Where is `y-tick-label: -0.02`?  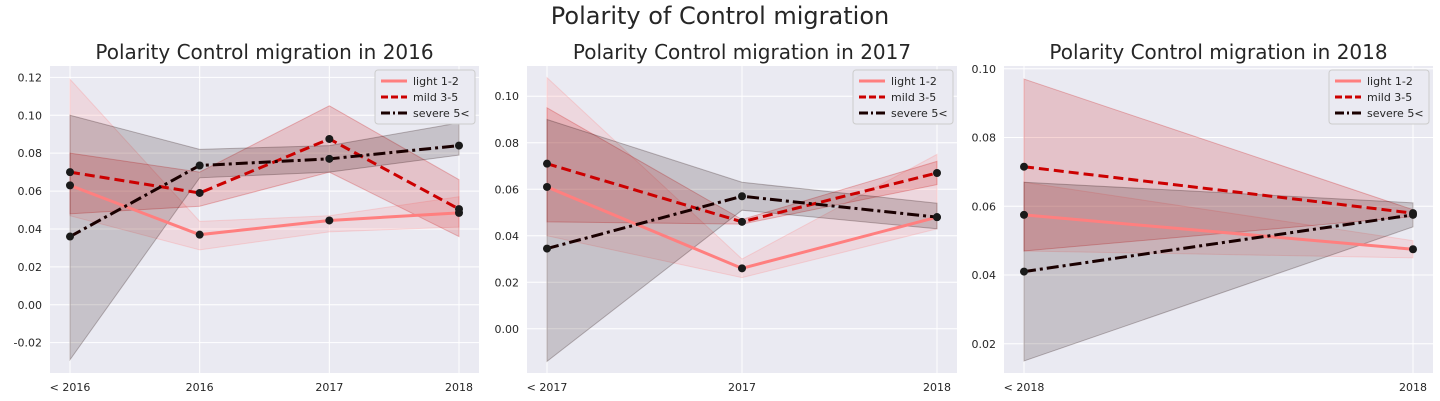
y-tick-label: -0.02 is located at coordinates (28, 343).